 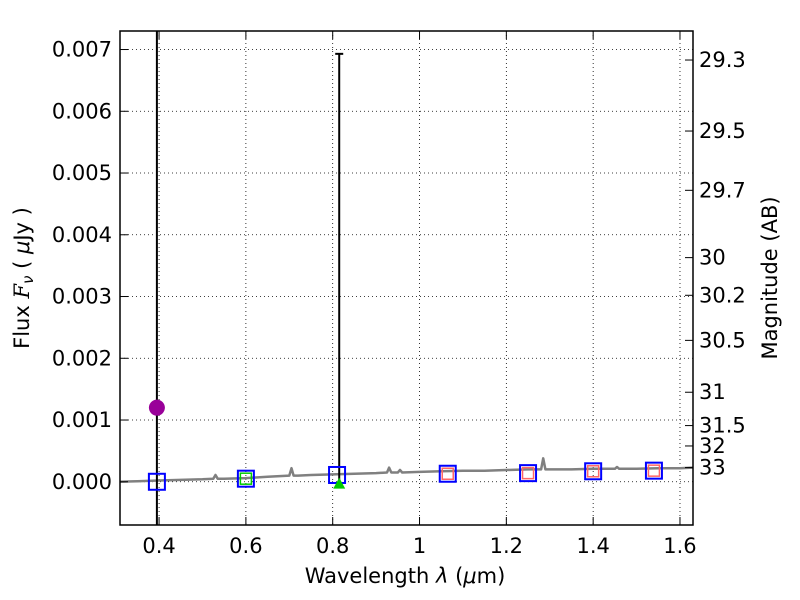 I want to click on y-tick-labels: 0.000 0.001 0.002 0.003 0.004 0.005 0.006 0.007, so click(x=82, y=266).